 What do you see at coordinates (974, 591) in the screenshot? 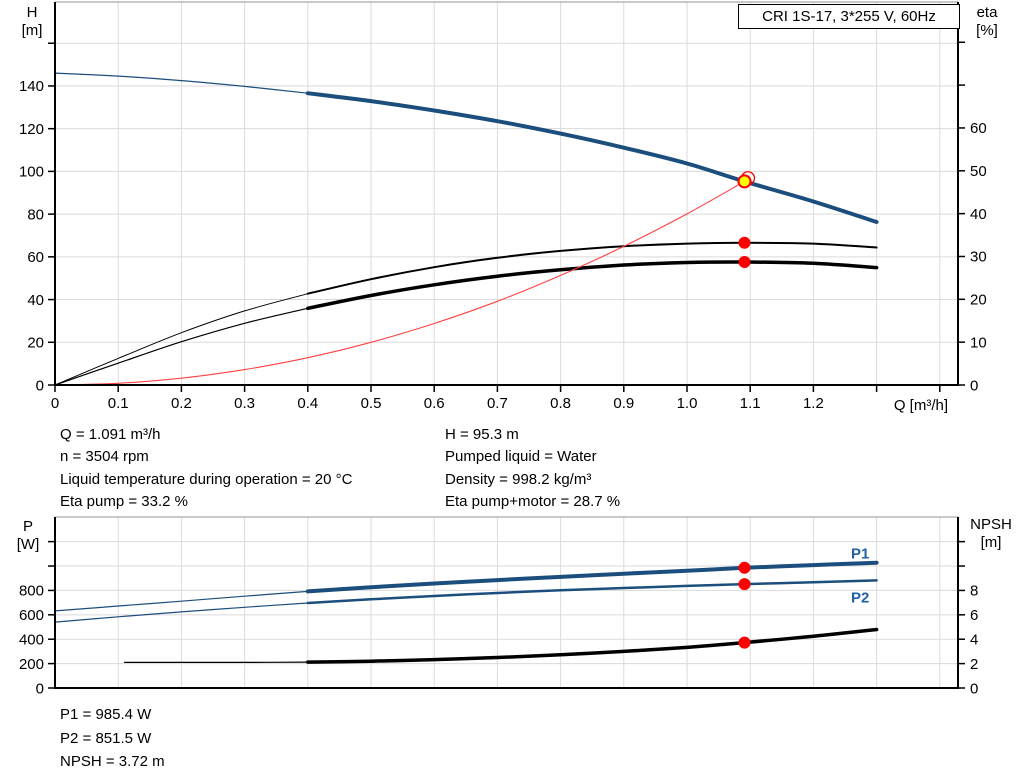
I see `y-right-tick-label: 8` at bounding box center [974, 591].